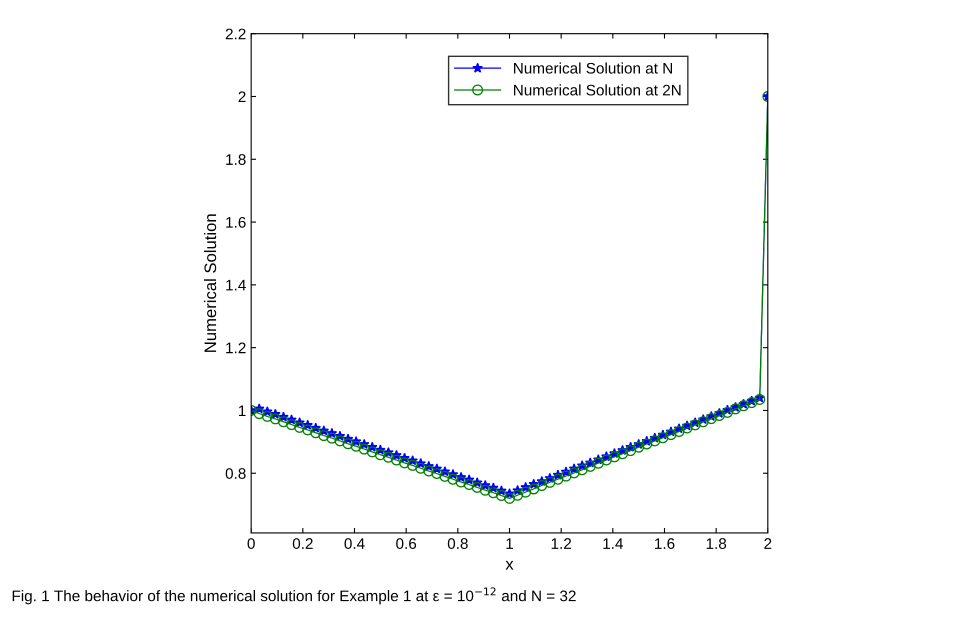  I want to click on y-tick-label: 1.6, so click(236, 222).